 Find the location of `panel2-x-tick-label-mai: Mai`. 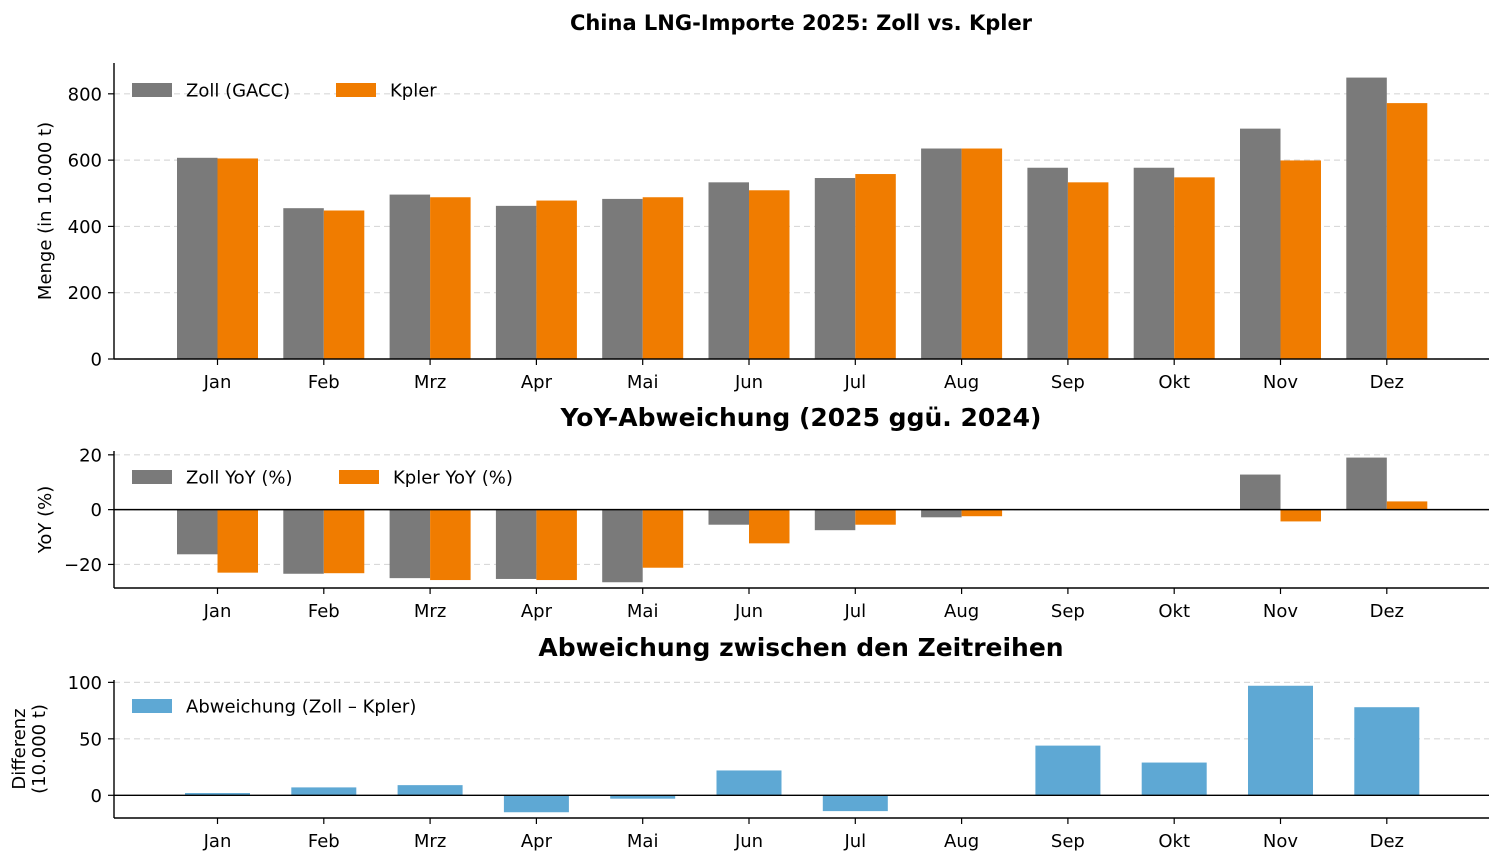

panel2-x-tick-label-mai: Mai is located at coordinates (643, 611).